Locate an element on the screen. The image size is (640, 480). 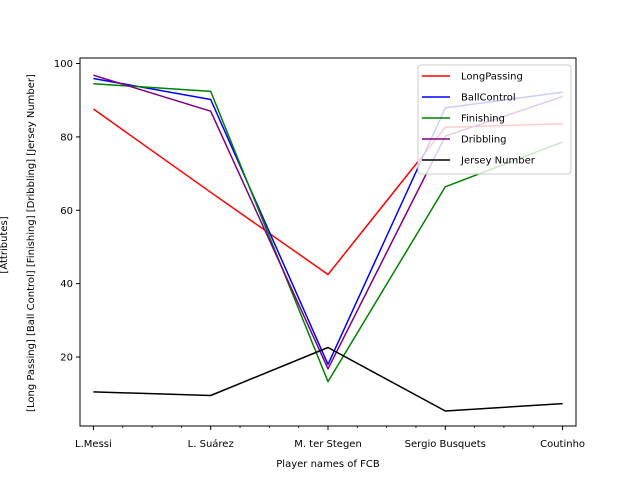
legend-box is located at coordinates (494, 119).